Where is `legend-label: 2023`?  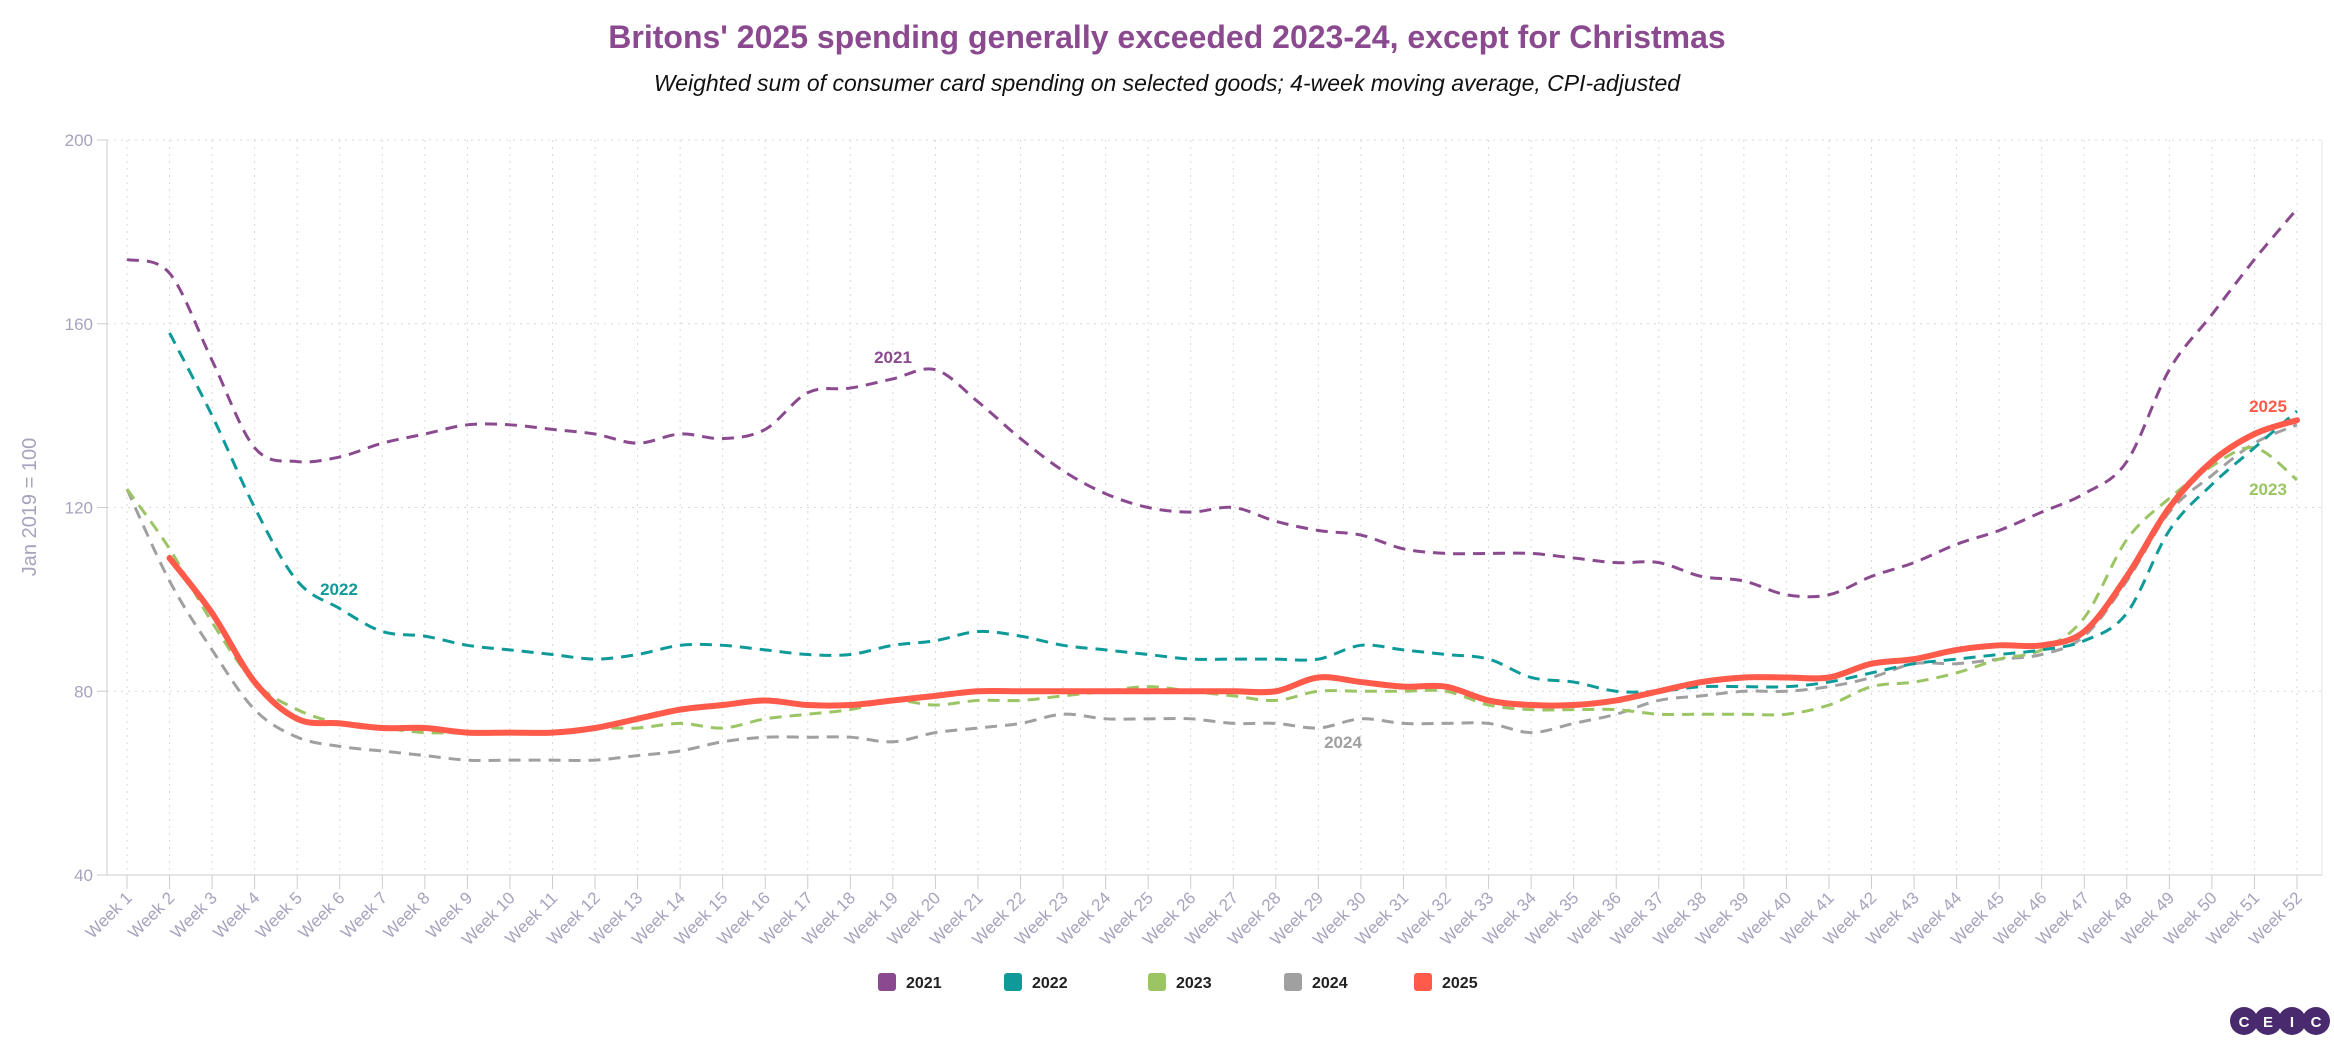
legend-label: 2023 is located at coordinates (1194, 983).